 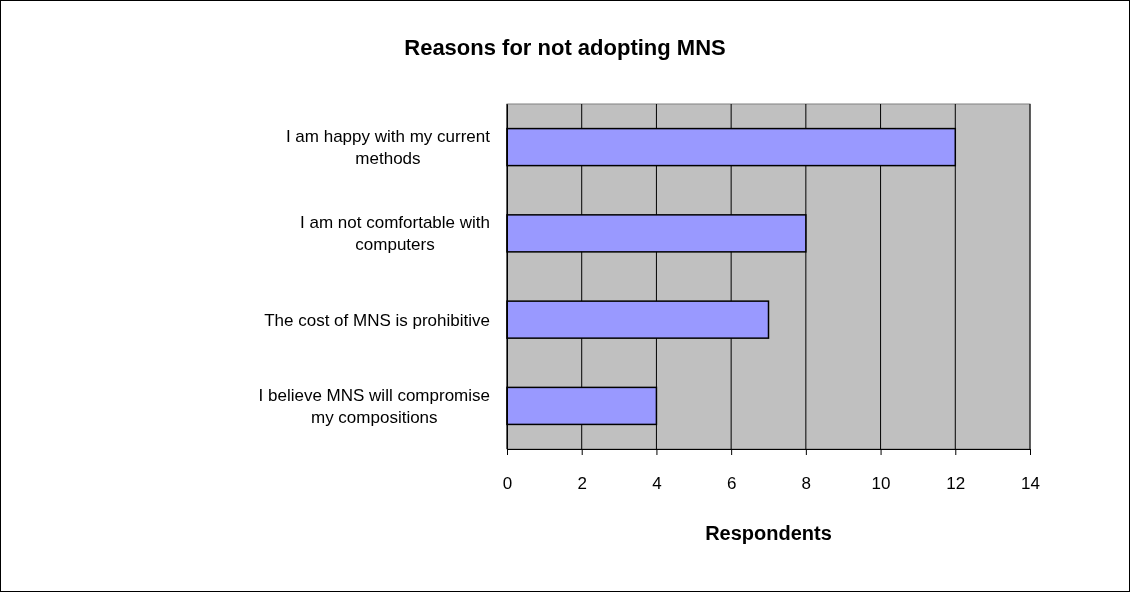 What do you see at coordinates (565, 47) in the screenshot?
I see `chart-title: Reasons for not adopting MNS` at bounding box center [565, 47].